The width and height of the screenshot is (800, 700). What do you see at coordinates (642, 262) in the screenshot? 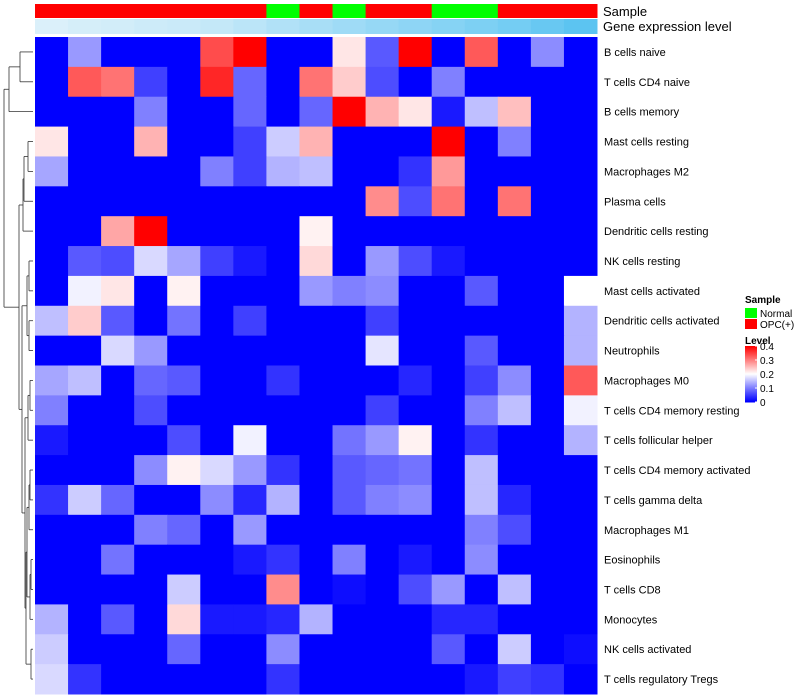
I see `row-label: NK cells resting` at bounding box center [642, 262].